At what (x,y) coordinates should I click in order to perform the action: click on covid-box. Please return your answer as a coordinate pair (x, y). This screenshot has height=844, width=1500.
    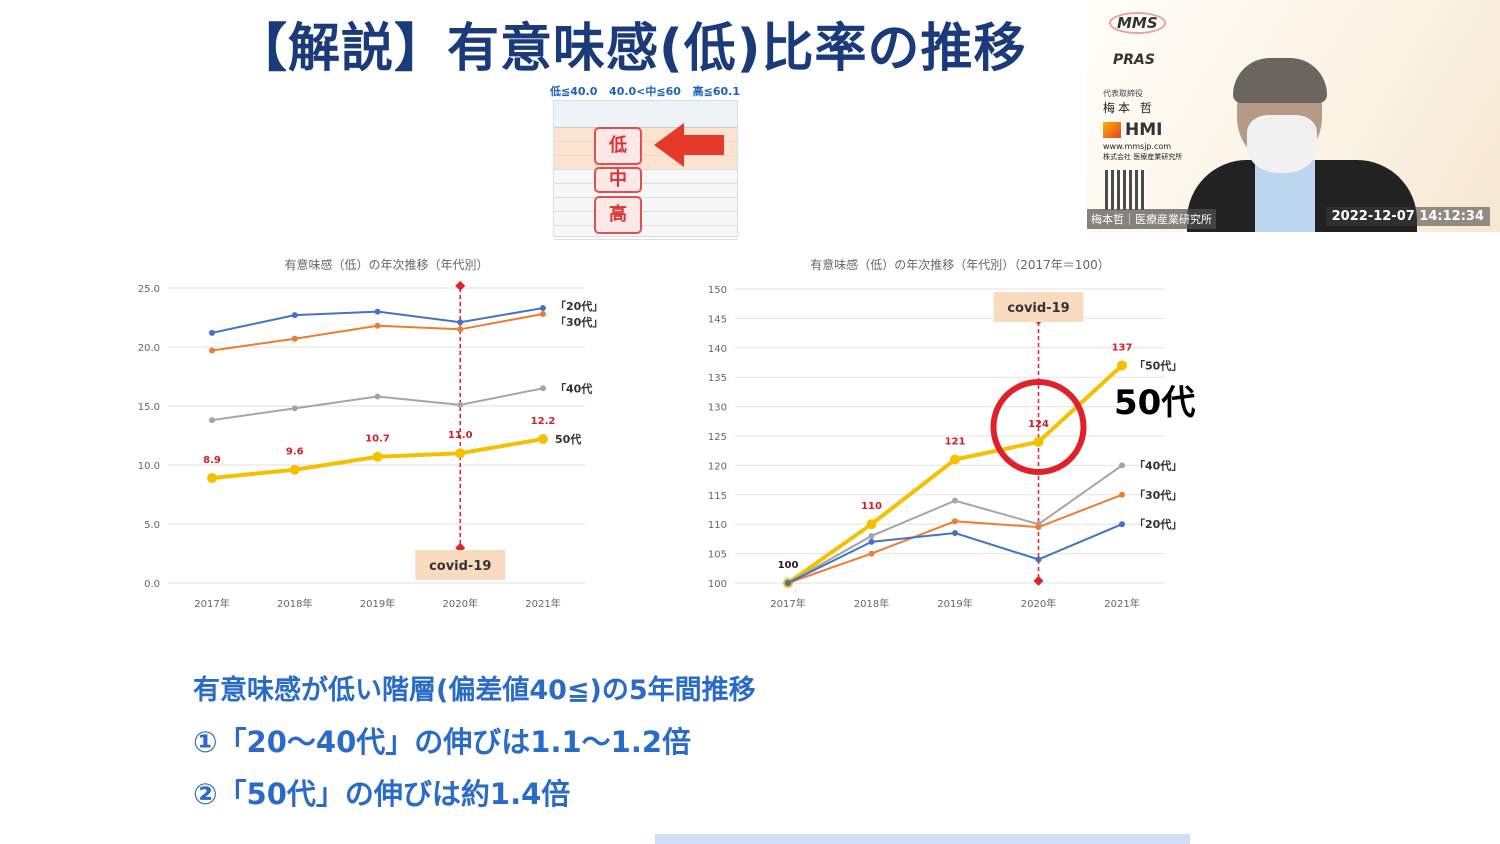
    Looking at the image, I should click on (1038, 307).